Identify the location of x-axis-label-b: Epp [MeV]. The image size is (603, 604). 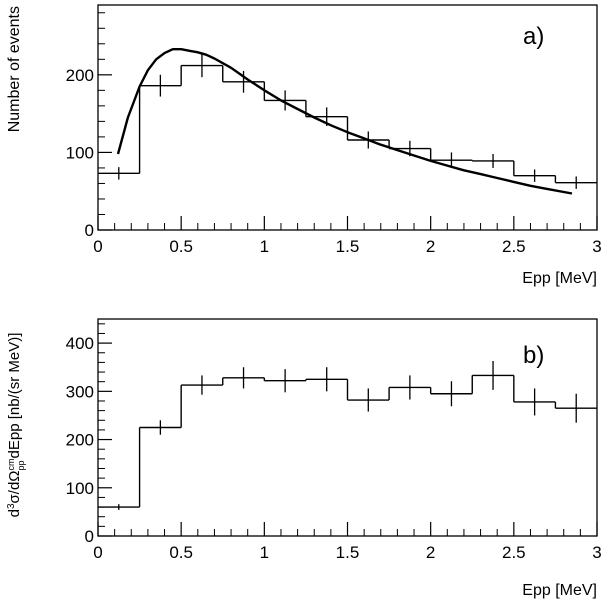
(559, 590).